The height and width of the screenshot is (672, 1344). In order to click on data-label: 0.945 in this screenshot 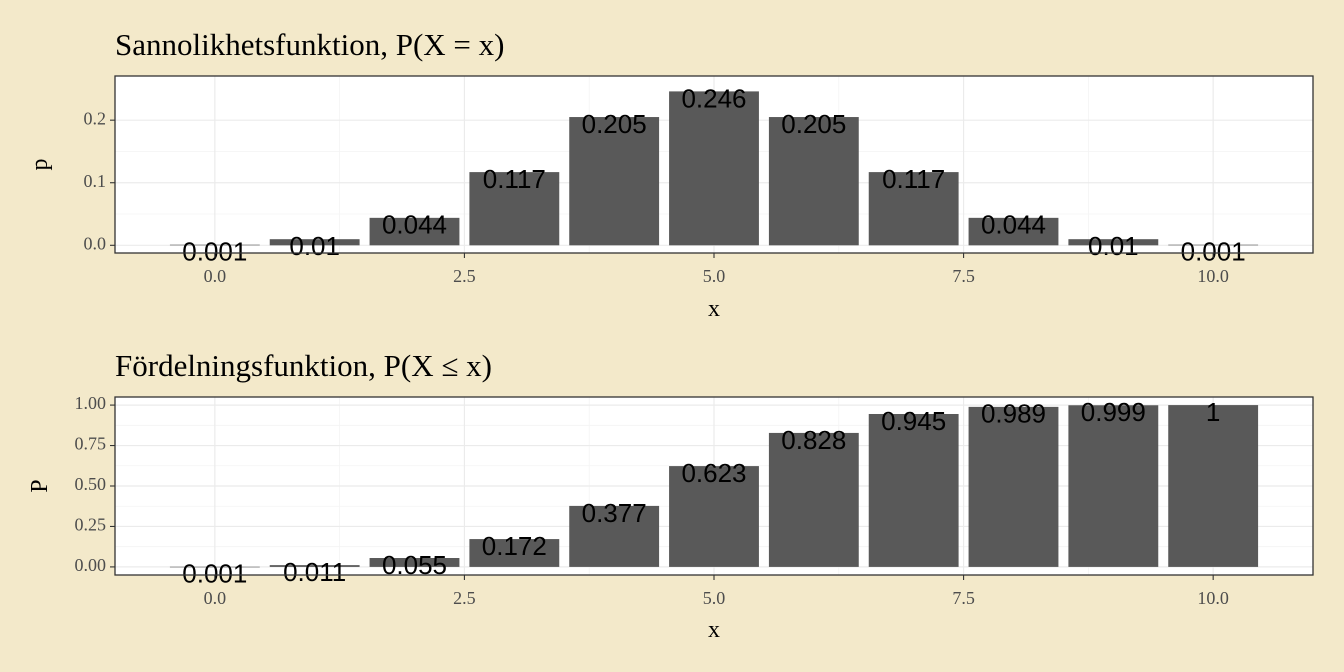, I will do `click(913, 421)`.